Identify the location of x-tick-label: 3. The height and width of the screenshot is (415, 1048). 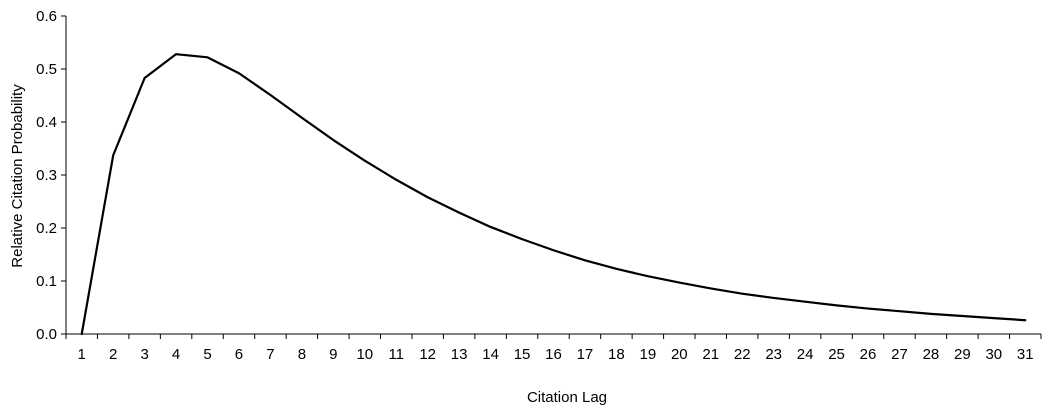
(144, 354).